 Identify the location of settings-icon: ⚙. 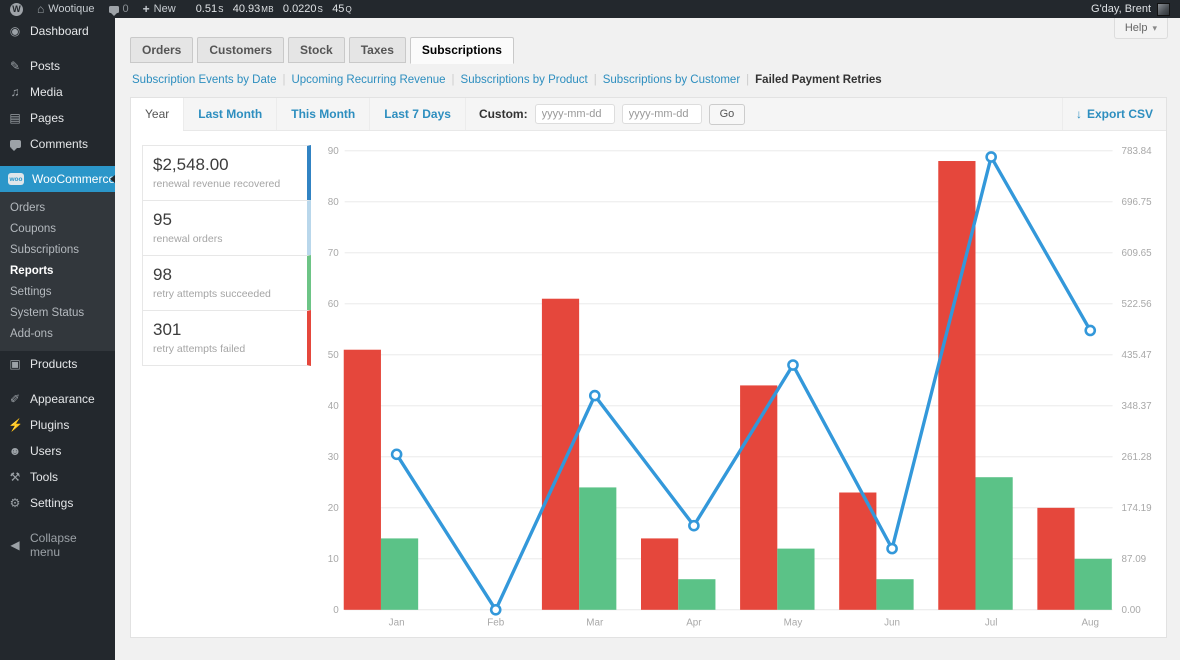
(15, 503).